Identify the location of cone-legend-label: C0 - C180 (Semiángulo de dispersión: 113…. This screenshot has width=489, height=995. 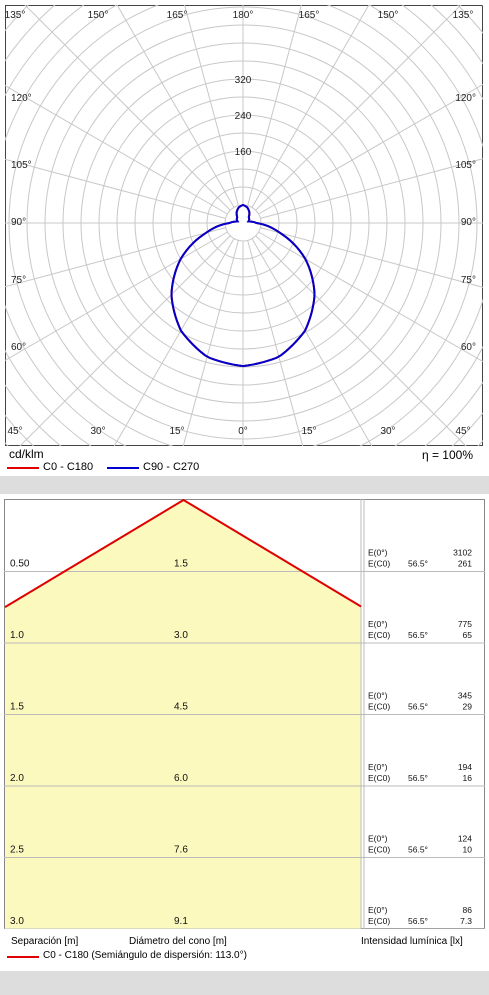
(145, 955).